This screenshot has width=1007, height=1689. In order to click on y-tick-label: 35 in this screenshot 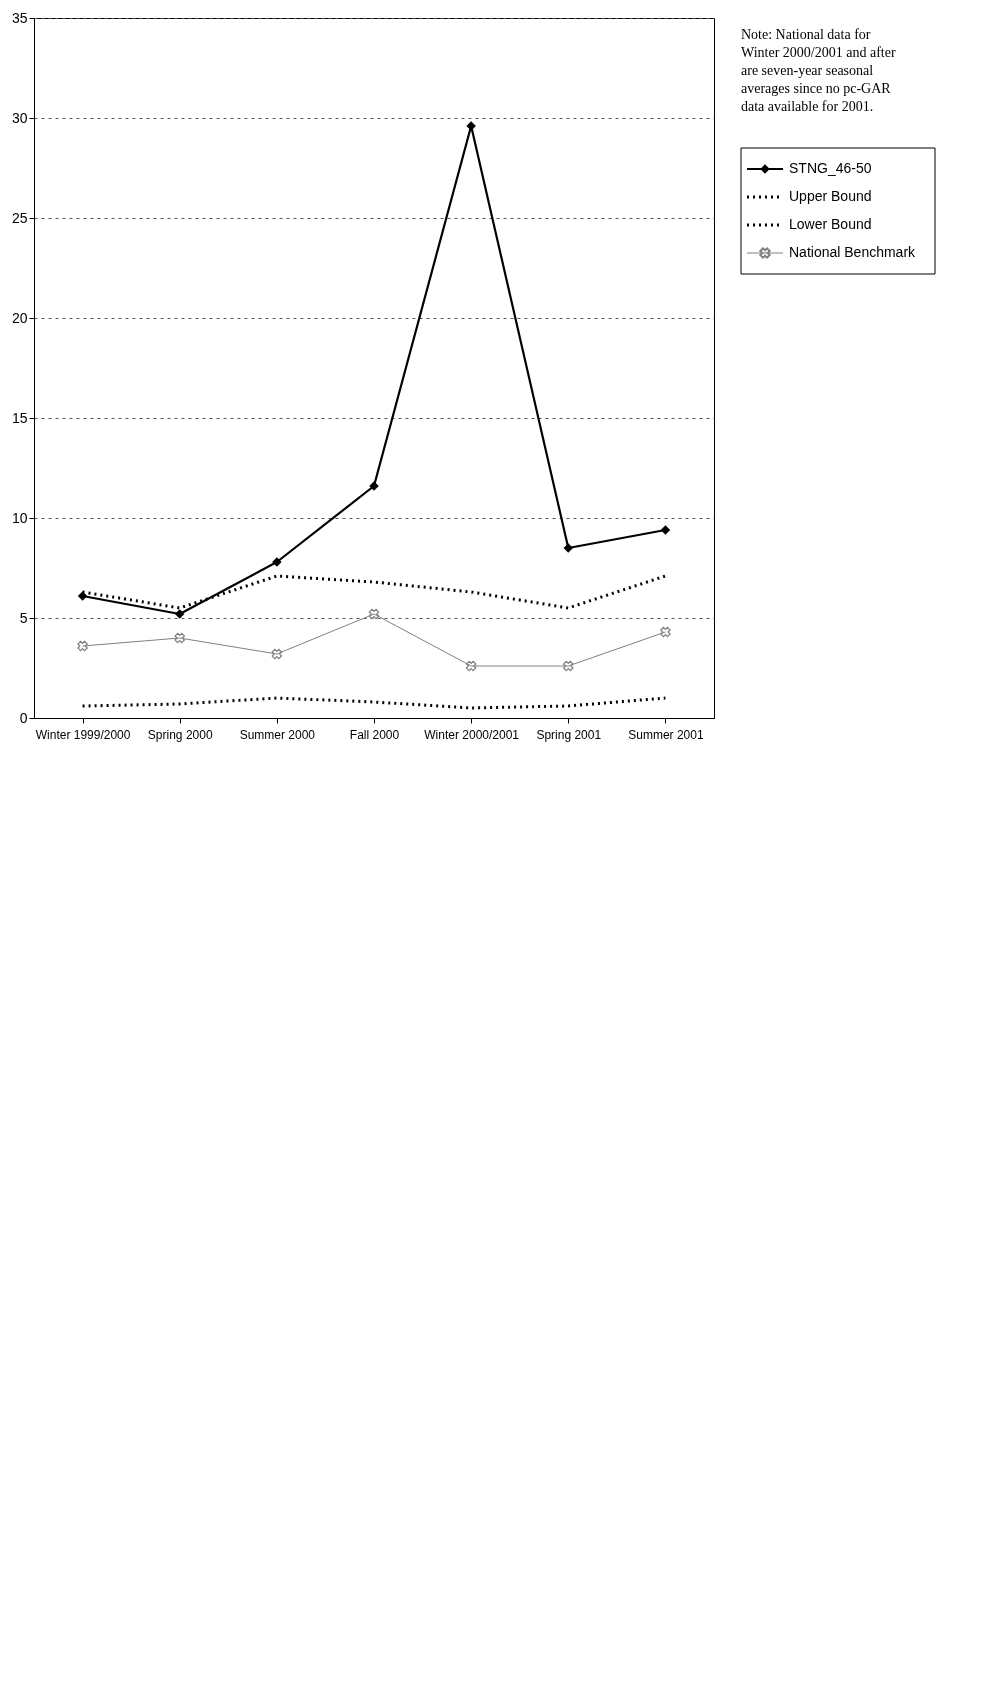, I will do `click(19, 17)`.